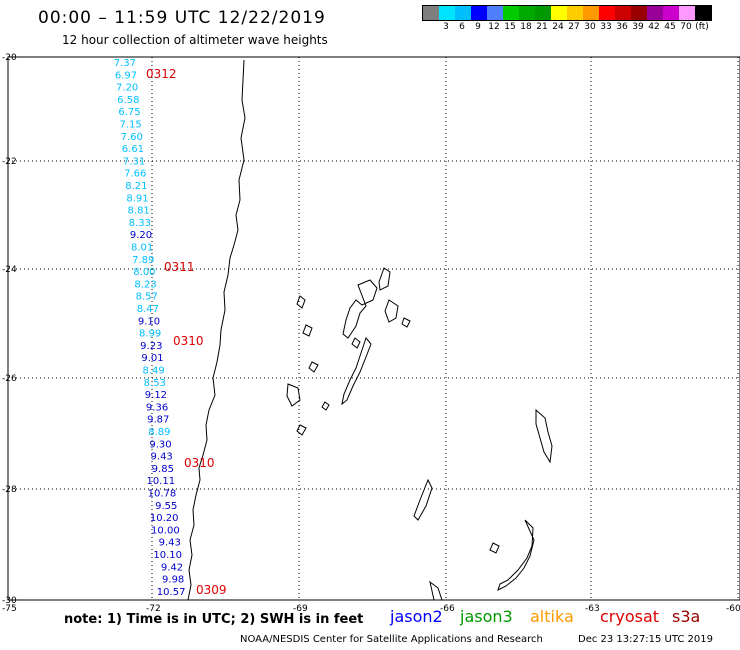 Image resolution: width=740 pixels, height=650 pixels. What do you see at coordinates (165, 530) in the screenshot?
I see `wave-height-label: 10.00` at bounding box center [165, 530].